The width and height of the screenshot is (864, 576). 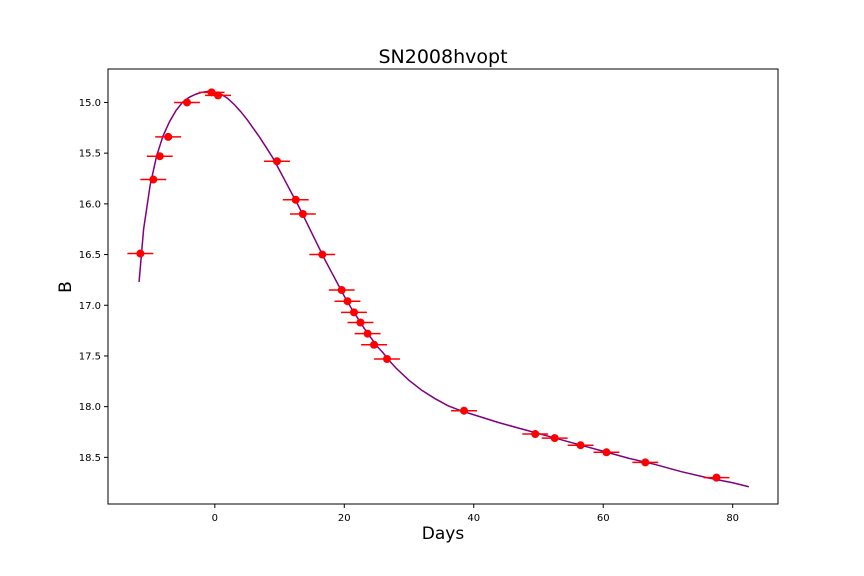 What do you see at coordinates (442, 57) in the screenshot?
I see `chart-title: SN2008hvopt` at bounding box center [442, 57].